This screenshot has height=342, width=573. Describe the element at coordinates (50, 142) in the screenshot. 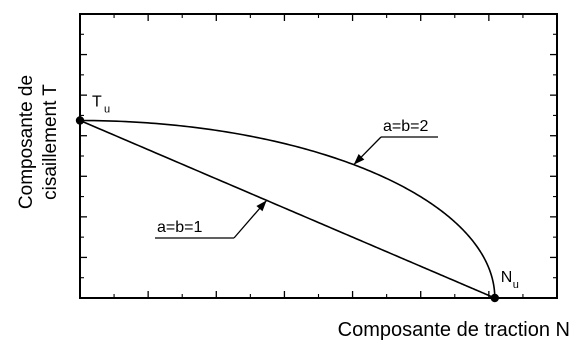

I see `y-axis-label-line2: cisaillement T` at that location.